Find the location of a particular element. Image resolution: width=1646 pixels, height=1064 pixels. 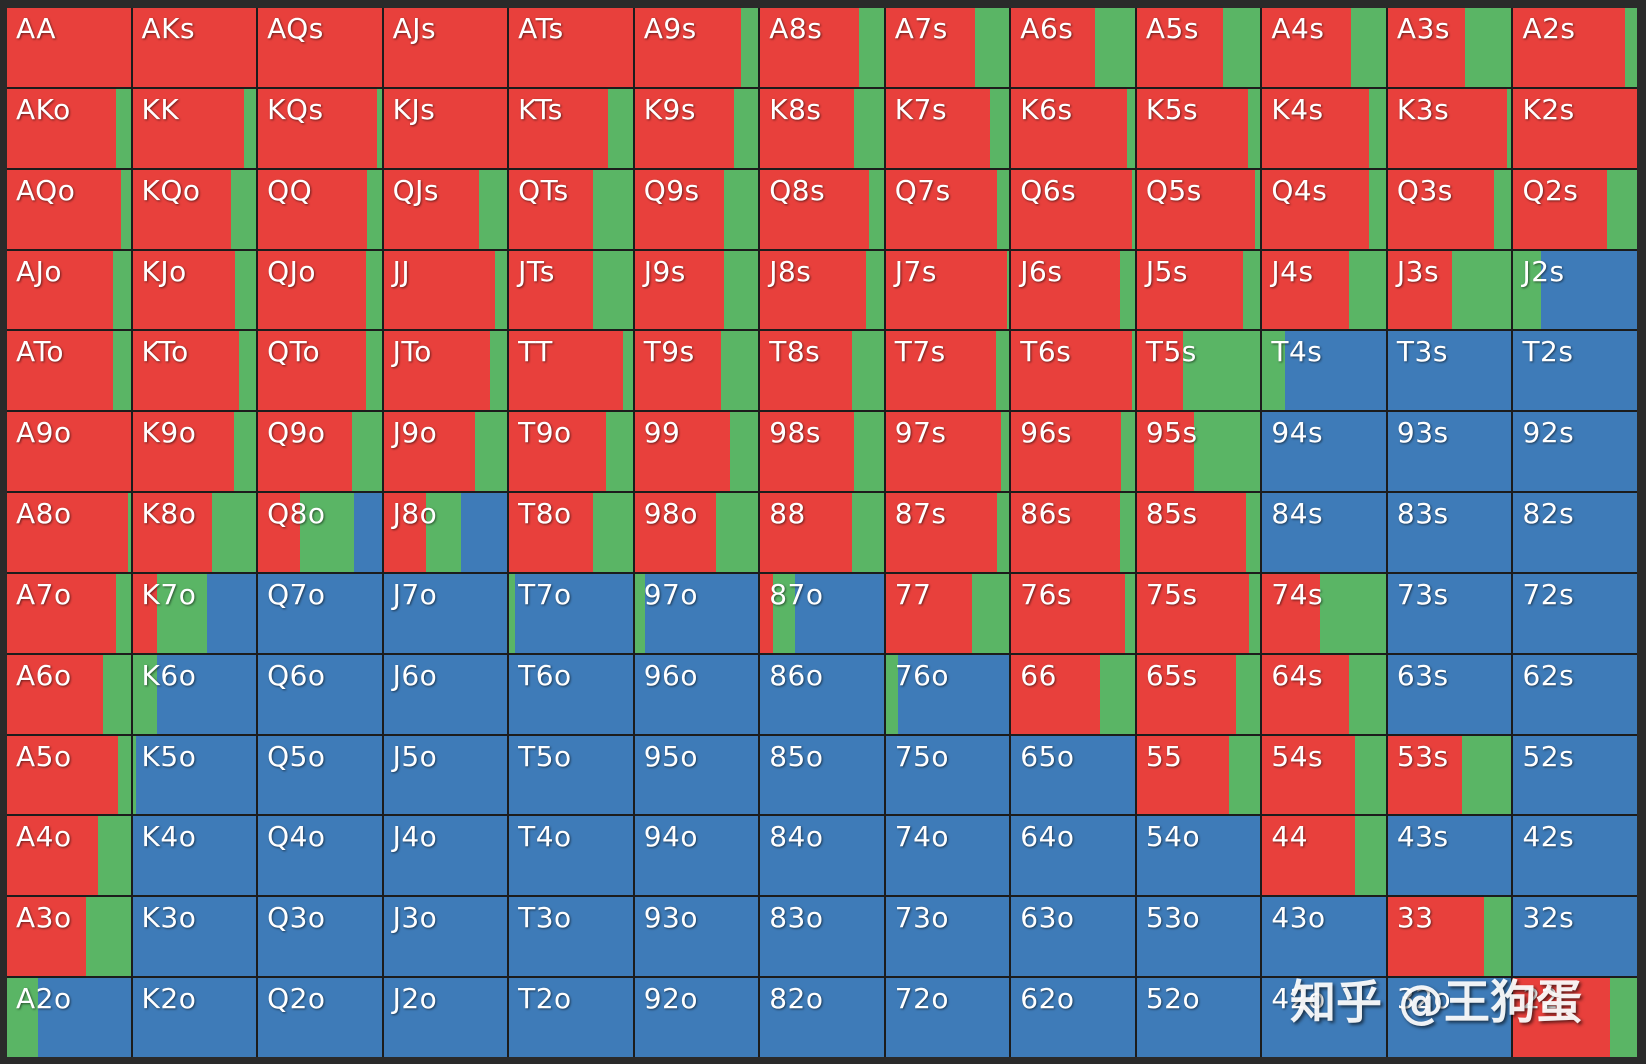

hand-cell-53o: 53o is located at coordinates (1198, 937).